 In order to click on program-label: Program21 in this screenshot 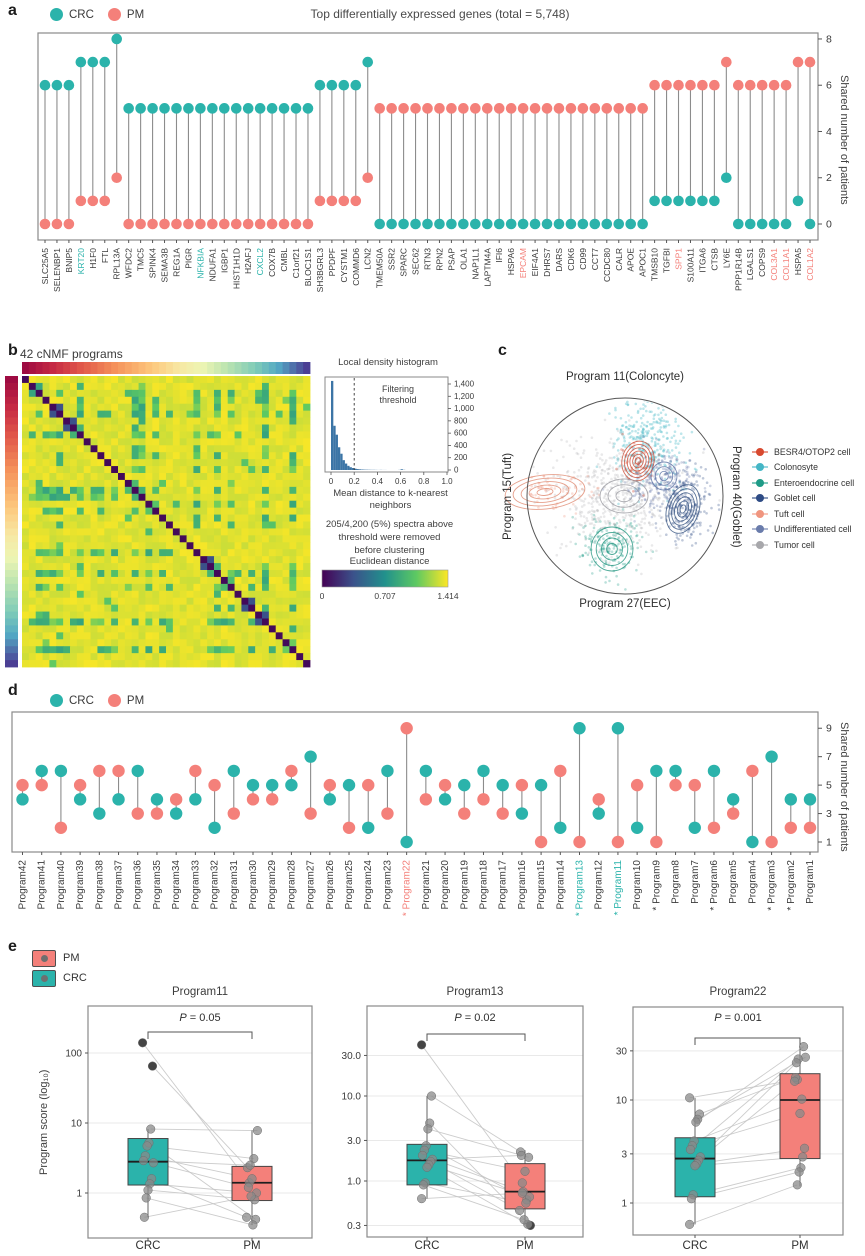, I will do `click(426, 885)`.